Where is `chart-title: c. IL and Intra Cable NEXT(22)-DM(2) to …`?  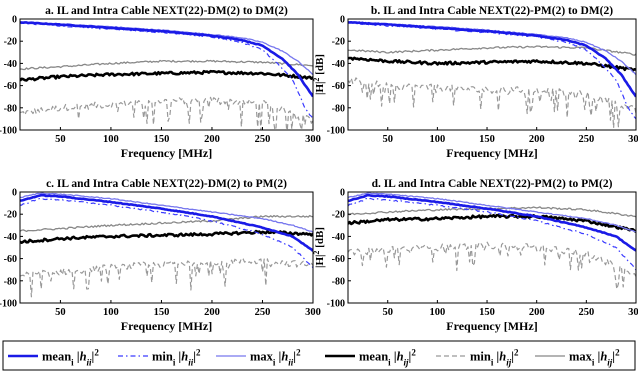 chart-title: c. IL and Intra Cable NEXT(22)-DM(2) to … is located at coordinates (166, 184).